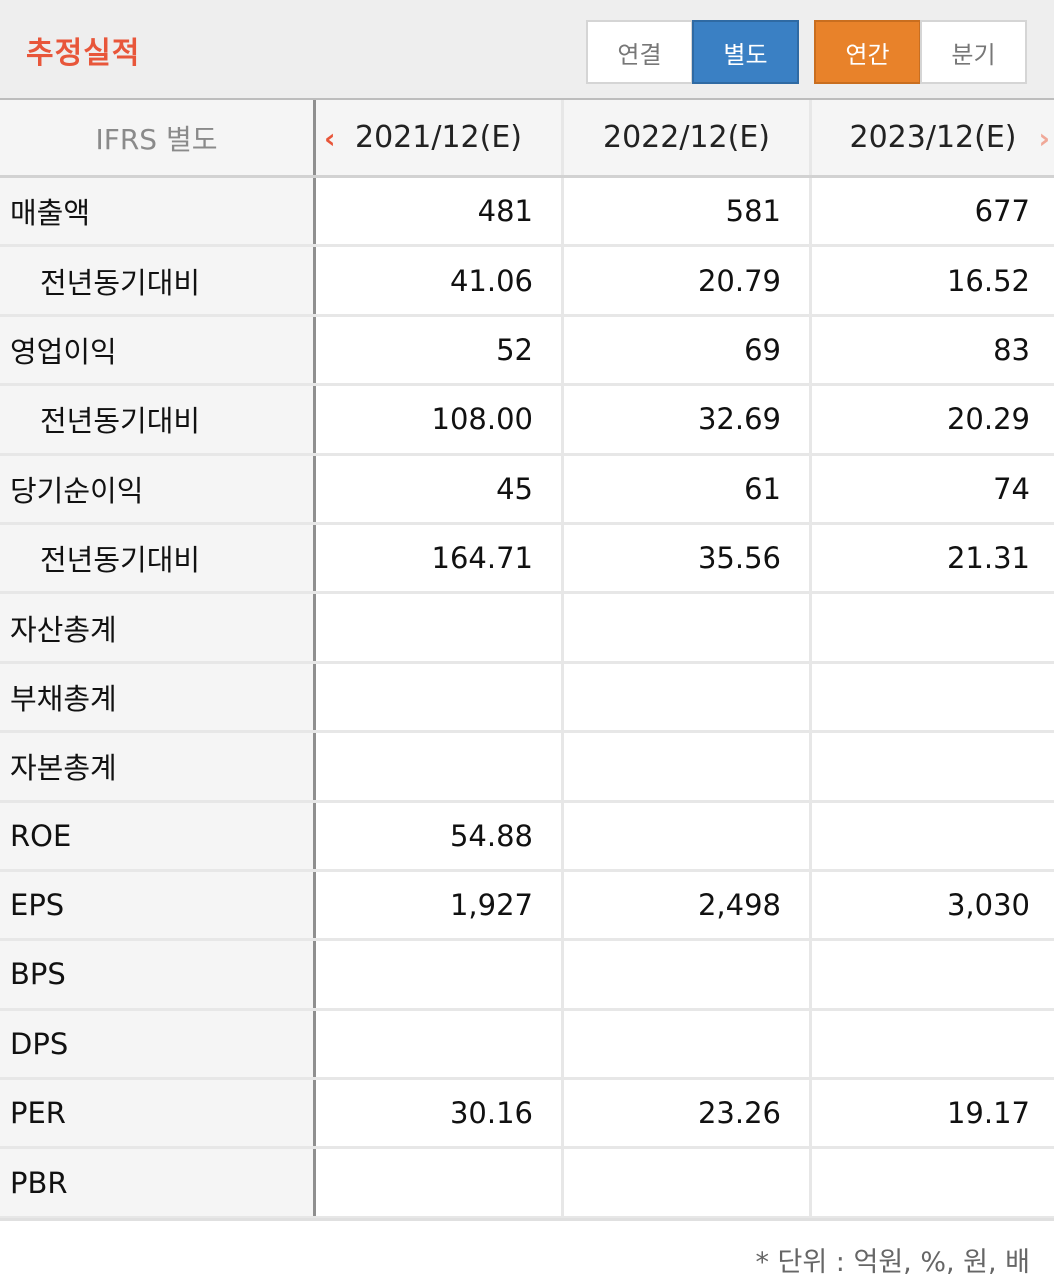  What do you see at coordinates (156, 835) in the screenshot?
I see `row-label: ROE` at bounding box center [156, 835].